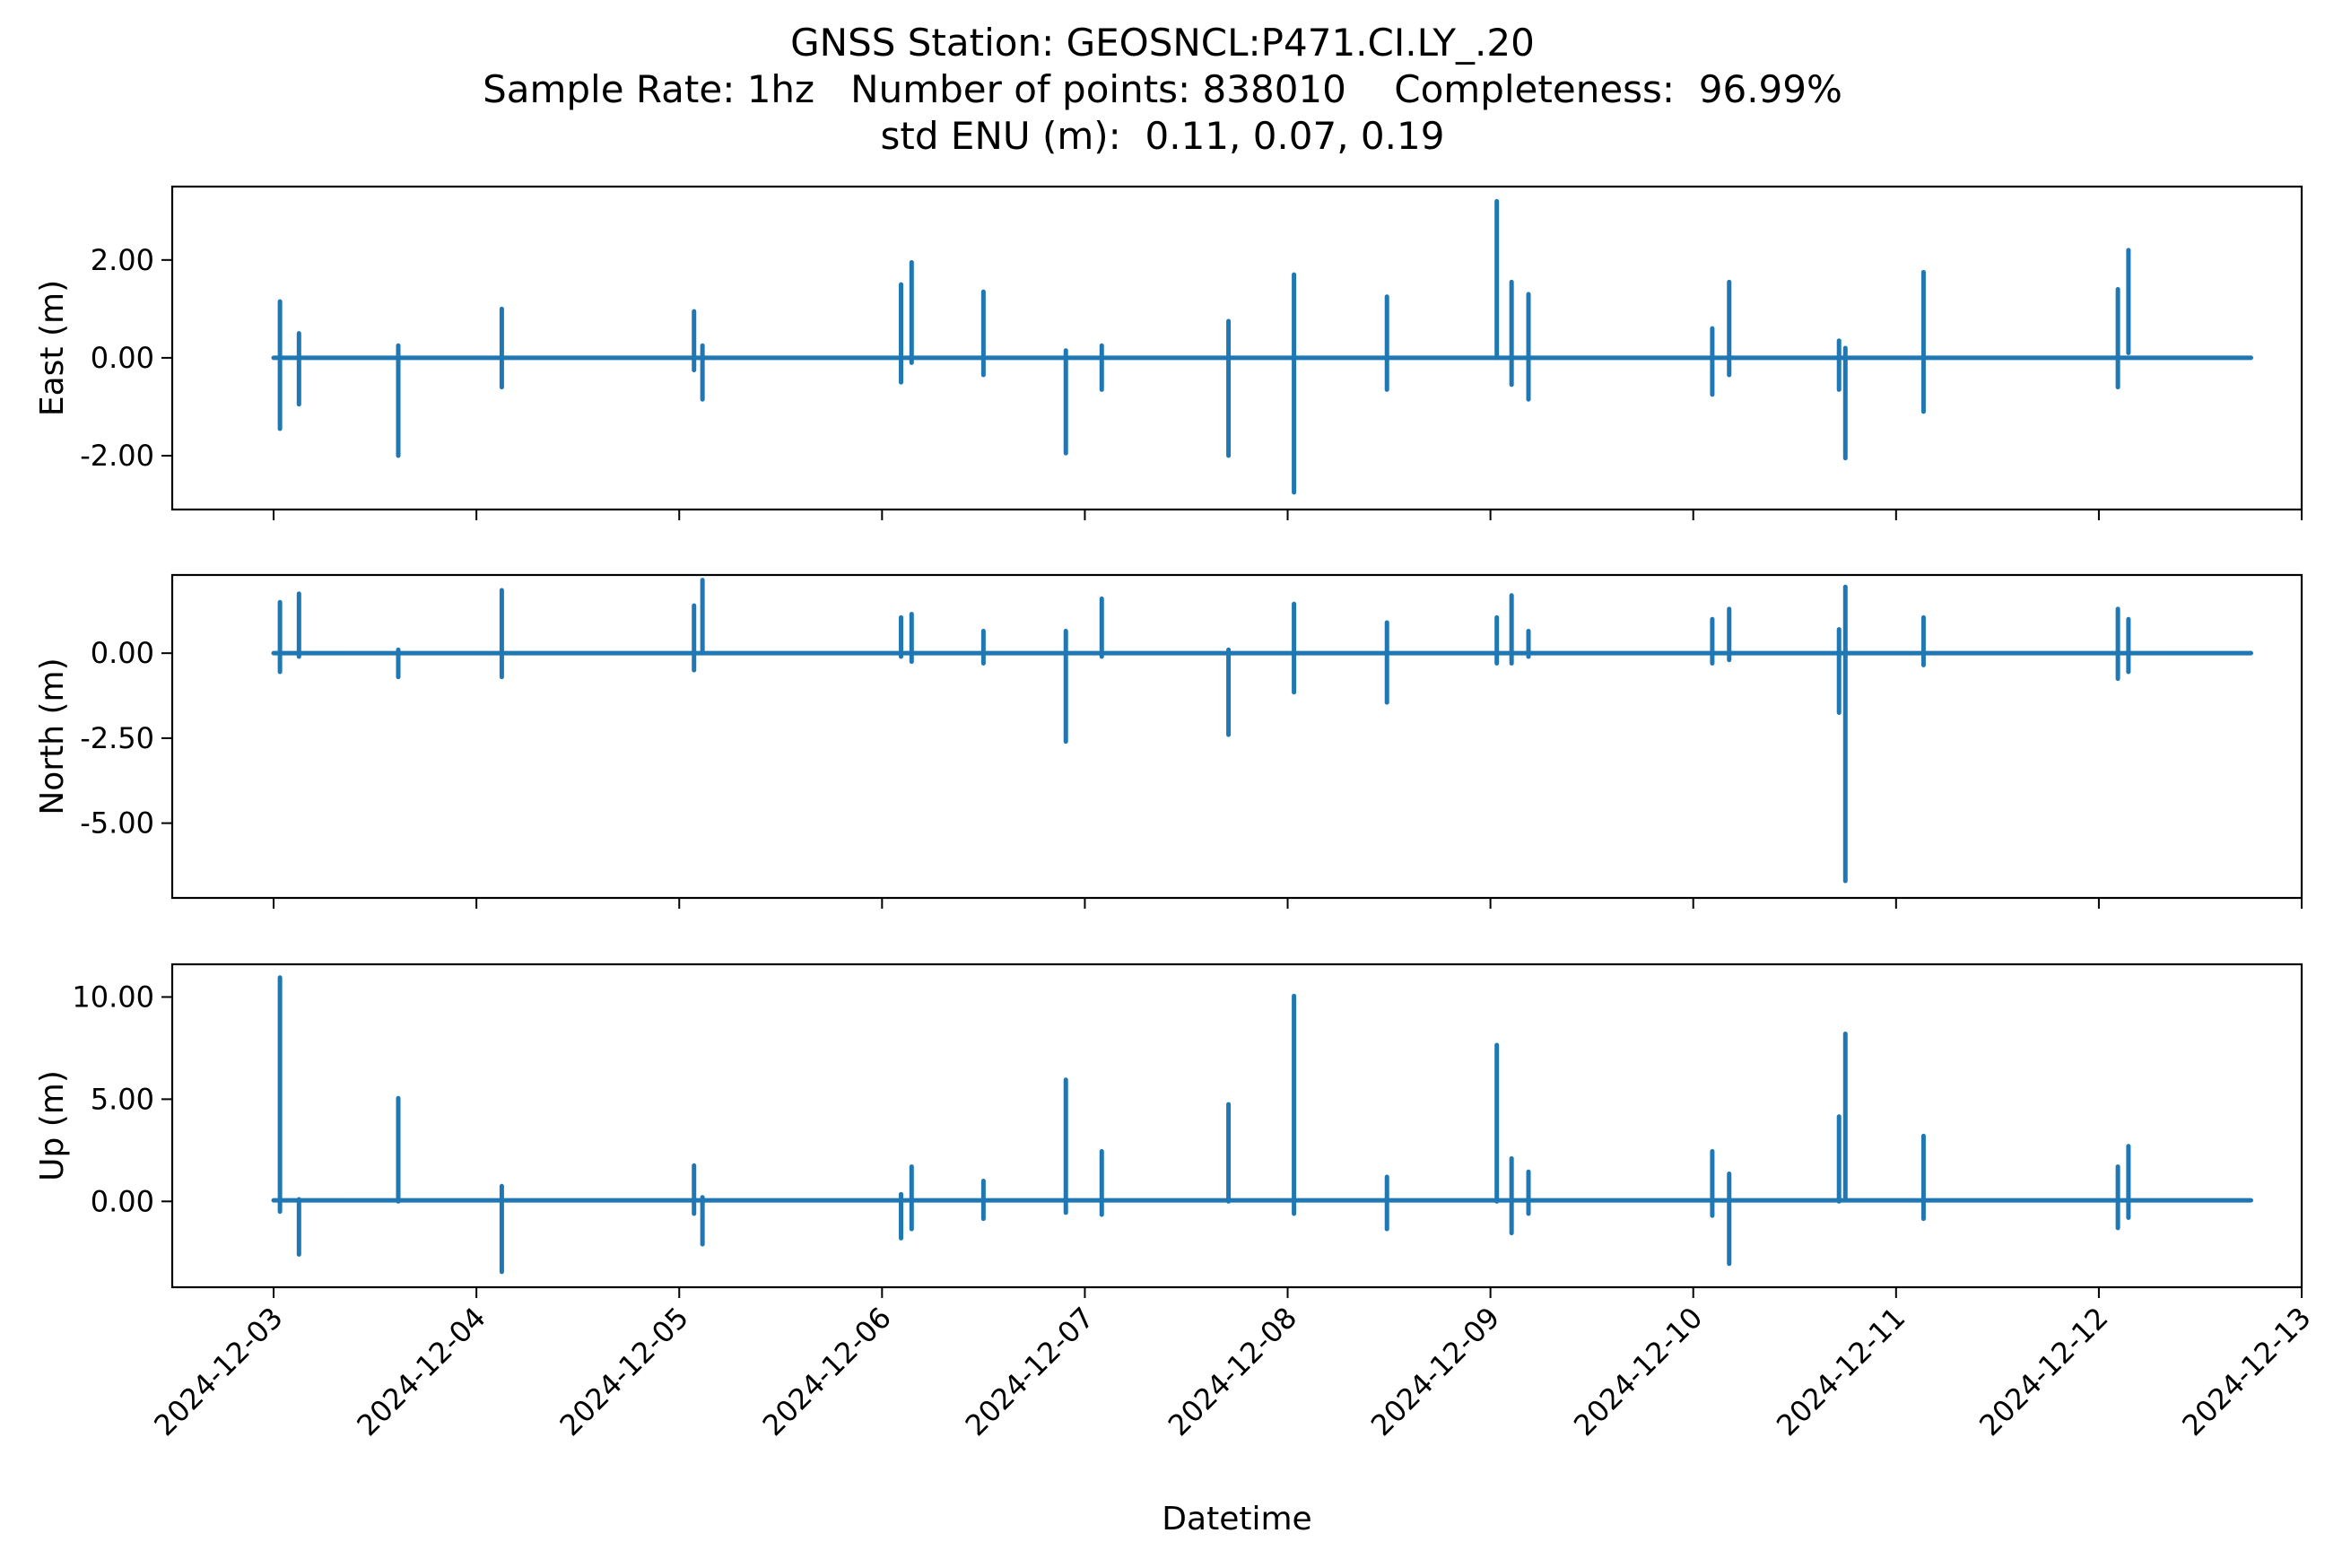 Image resolution: width=2325 pixels, height=1568 pixels. Describe the element at coordinates (1232, 1371) in the screenshot. I see `xtick-label-5: 2024-12-08` at that location.